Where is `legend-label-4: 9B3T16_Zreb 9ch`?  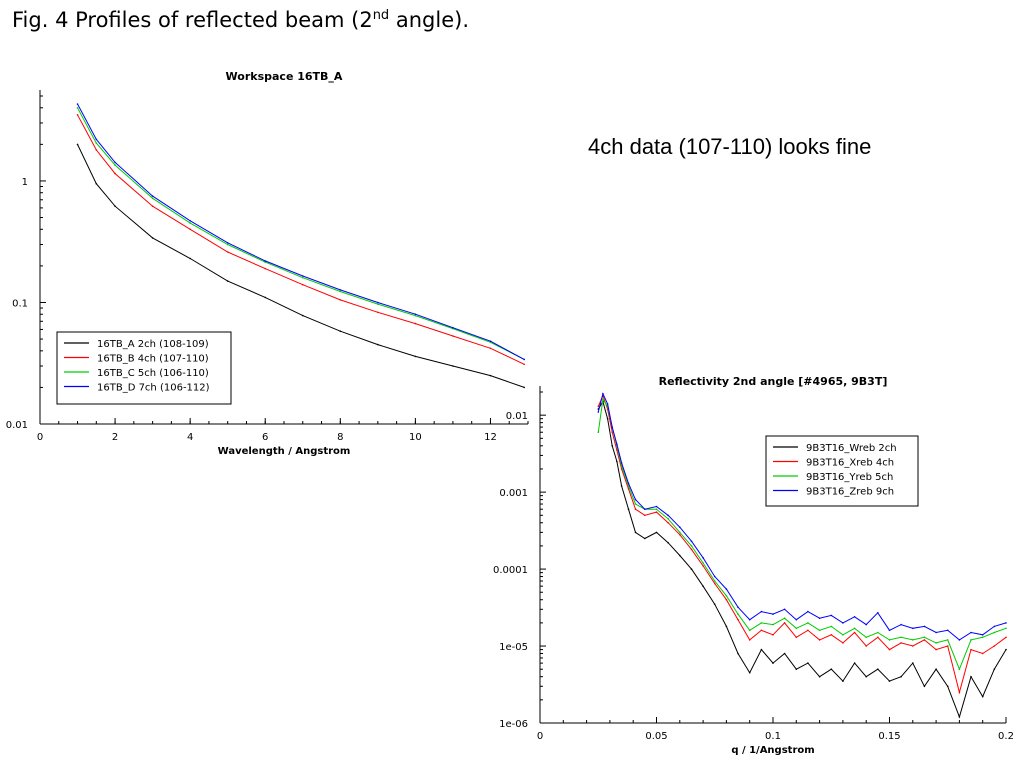
legend-label-4: 9B3T16_Zreb 9ch is located at coordinates (850, 492).